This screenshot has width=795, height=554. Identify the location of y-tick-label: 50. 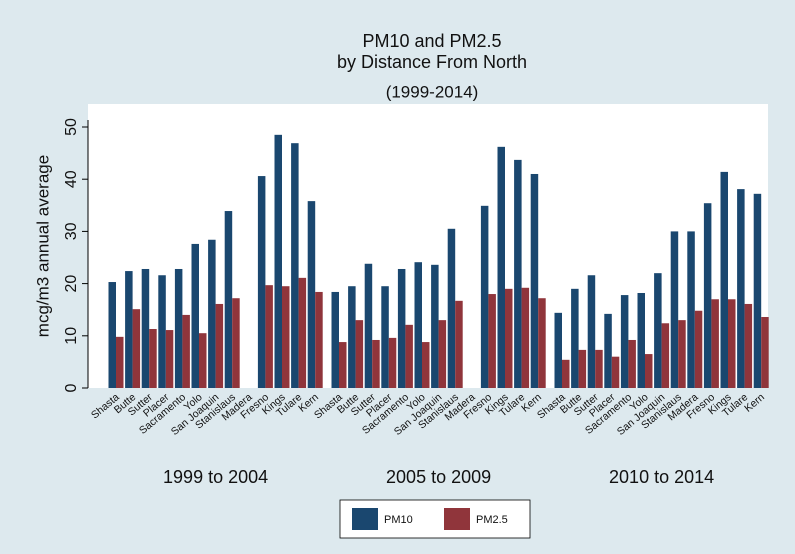
(71, 127).